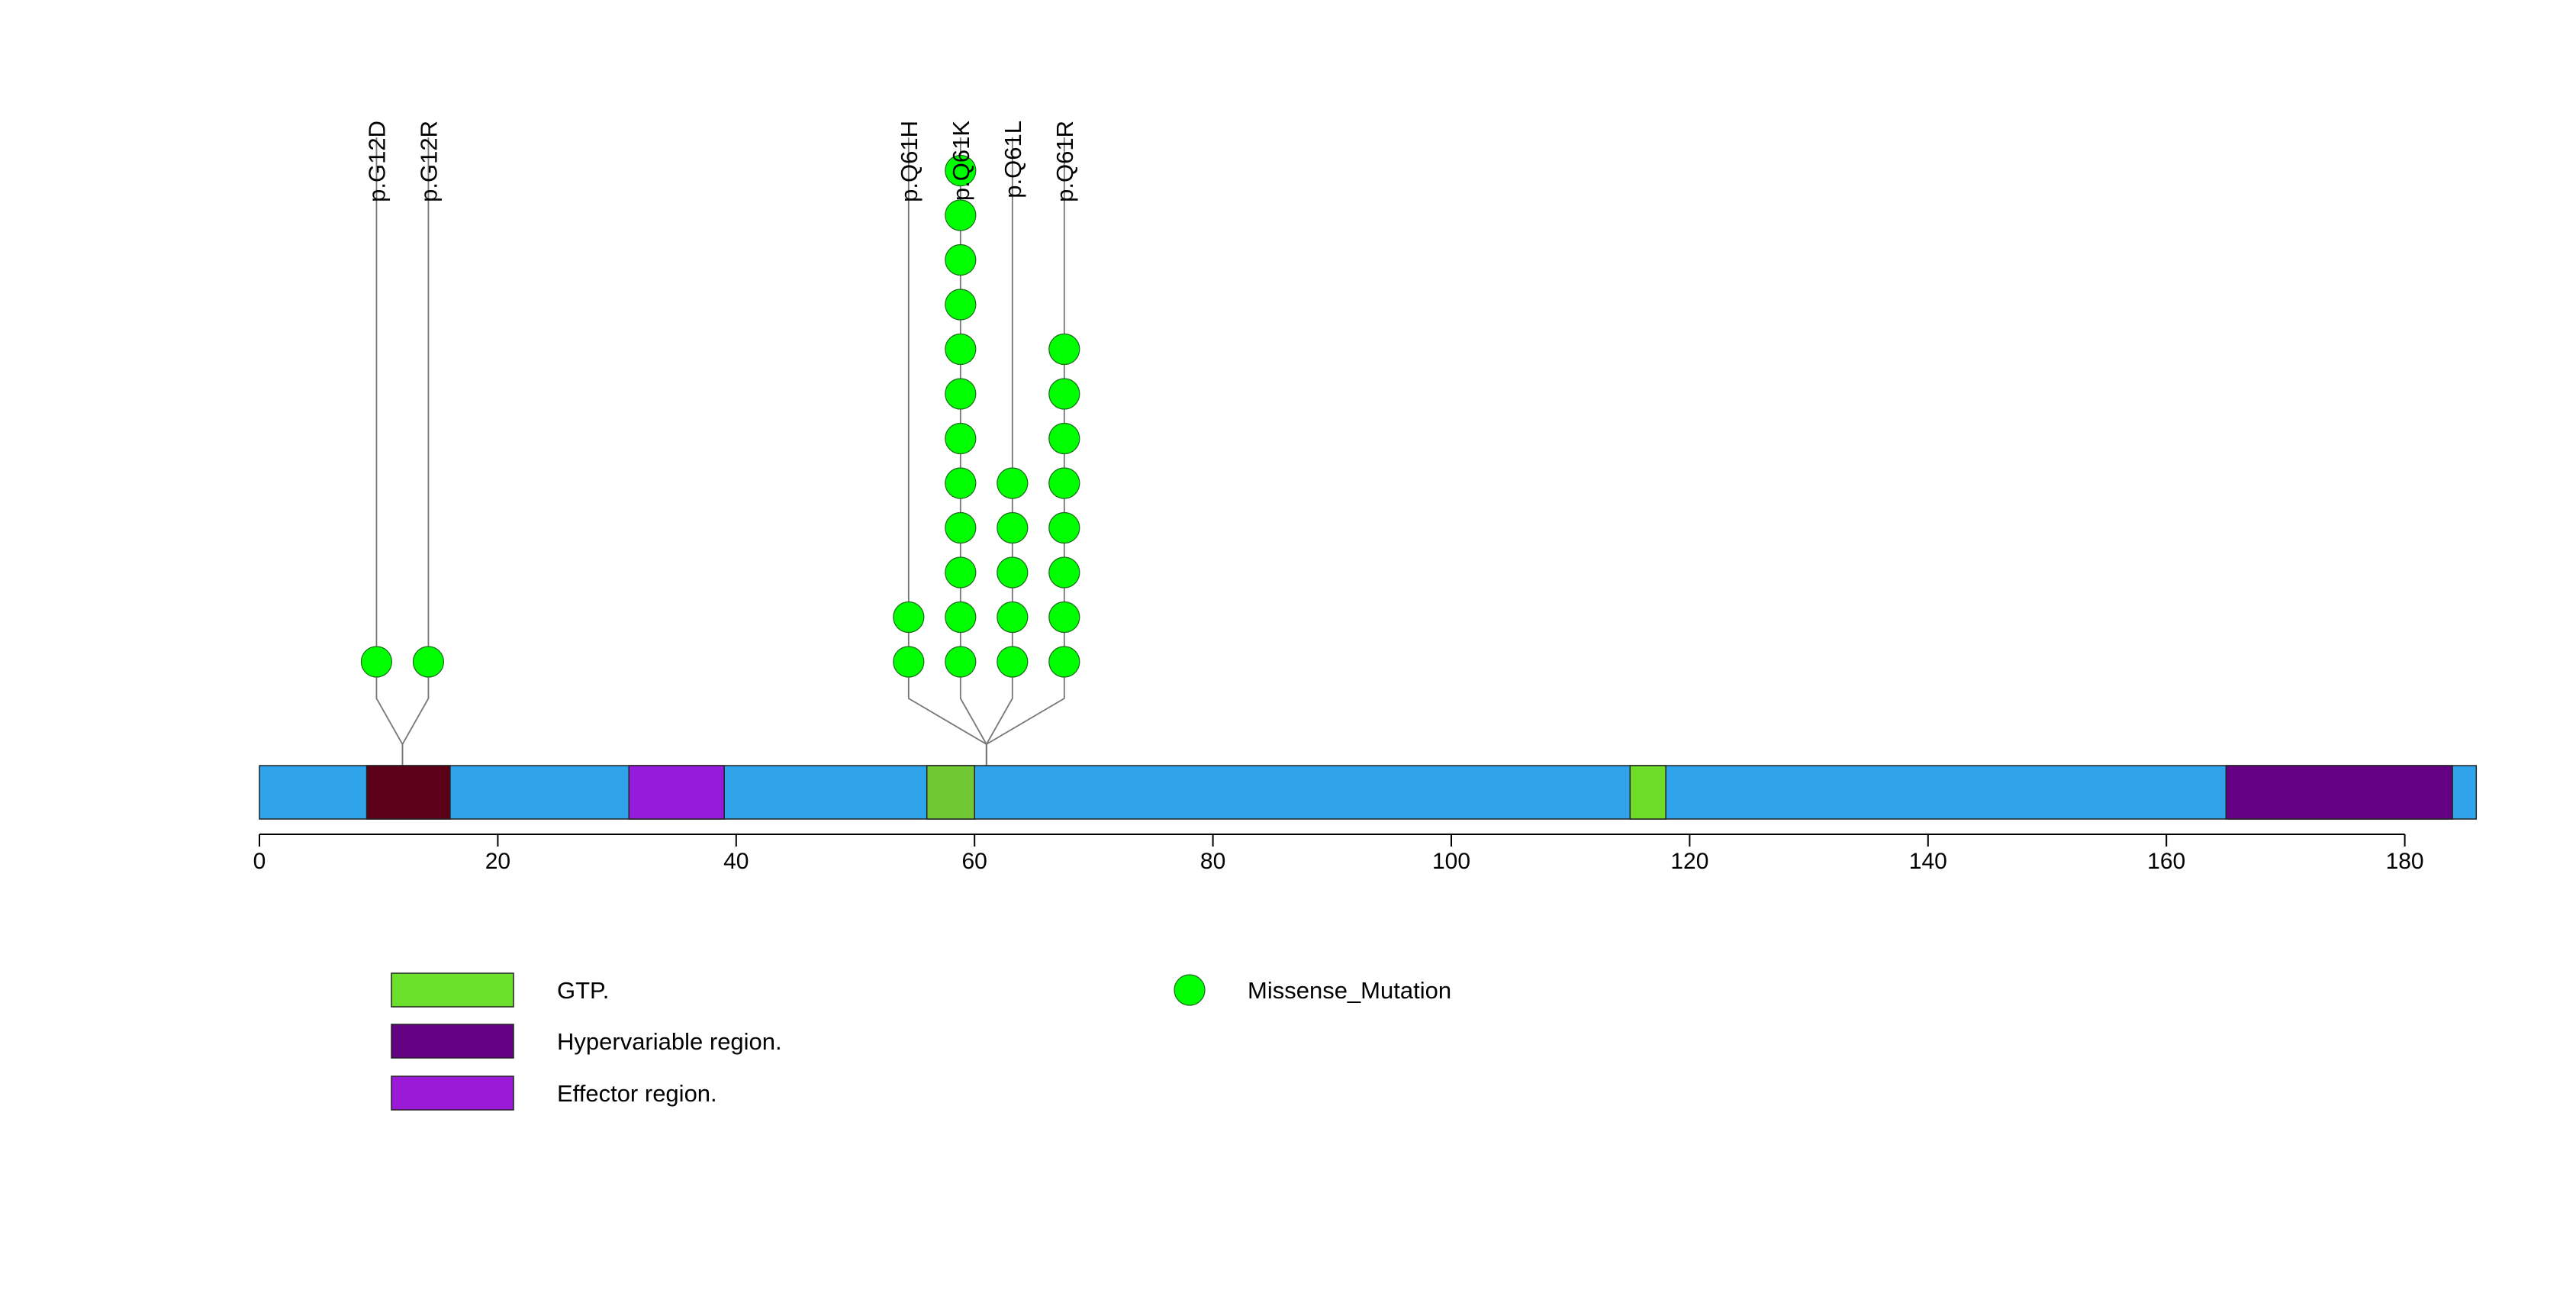  Describe the element at coordinates (259, 862) in the screenshot. I see `tick-label: 0` at that location.